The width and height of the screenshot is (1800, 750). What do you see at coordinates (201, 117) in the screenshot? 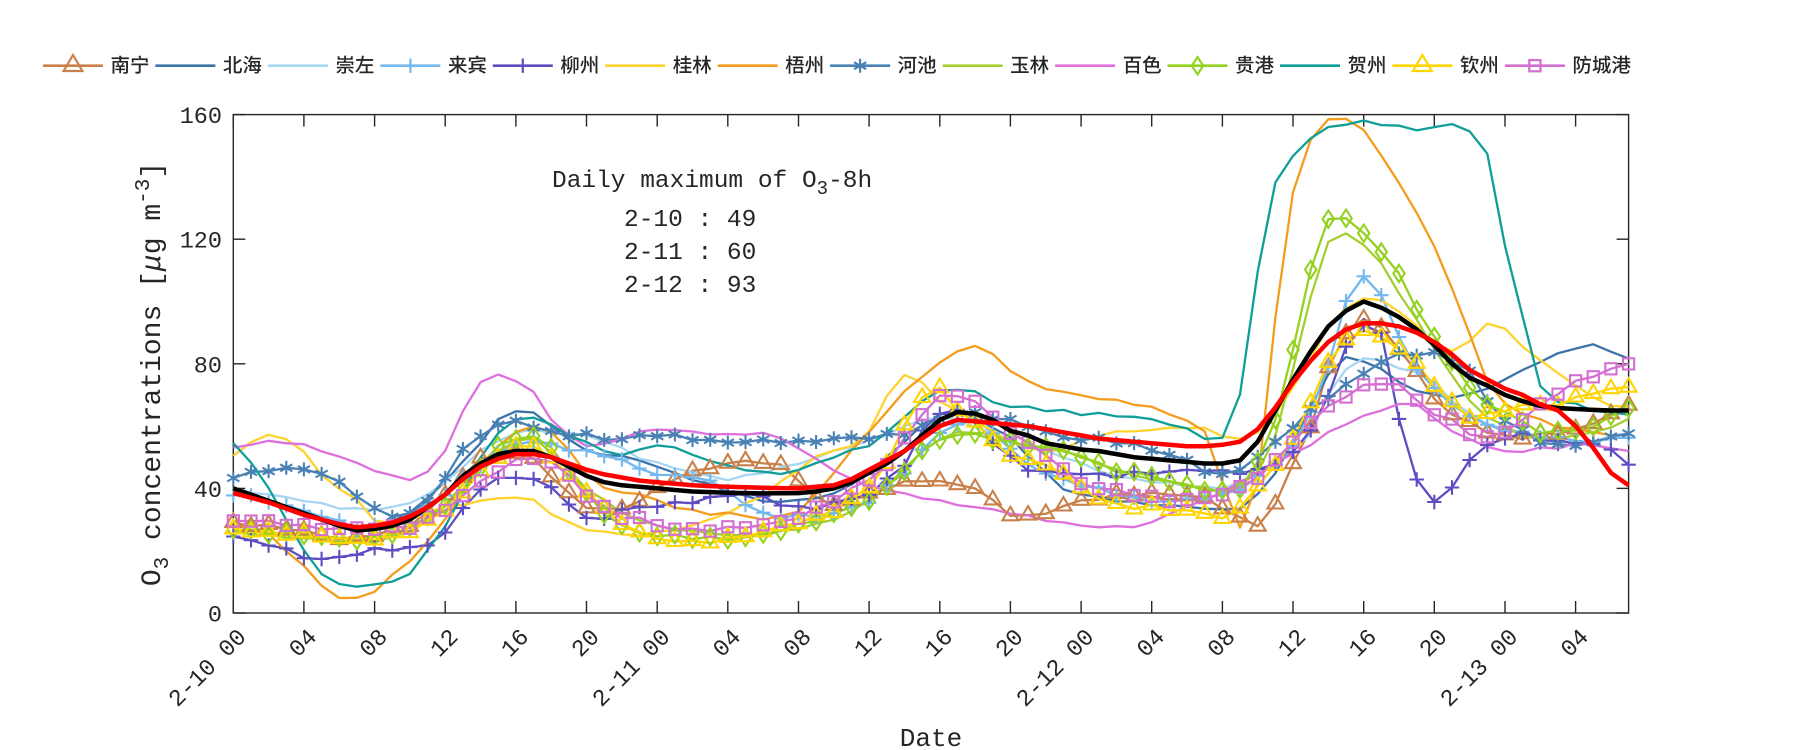
I see `svg-text: 160` at bounding box center [201, 117].